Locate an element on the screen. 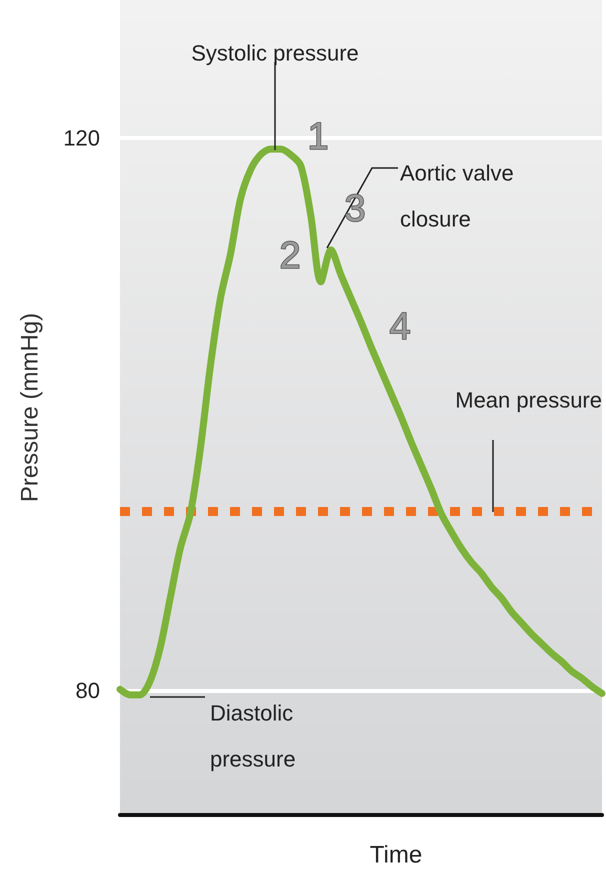 The height and width of the screenshot is (874, 606). annotation: Aortic valve closure is located at coordinates (460, 196).